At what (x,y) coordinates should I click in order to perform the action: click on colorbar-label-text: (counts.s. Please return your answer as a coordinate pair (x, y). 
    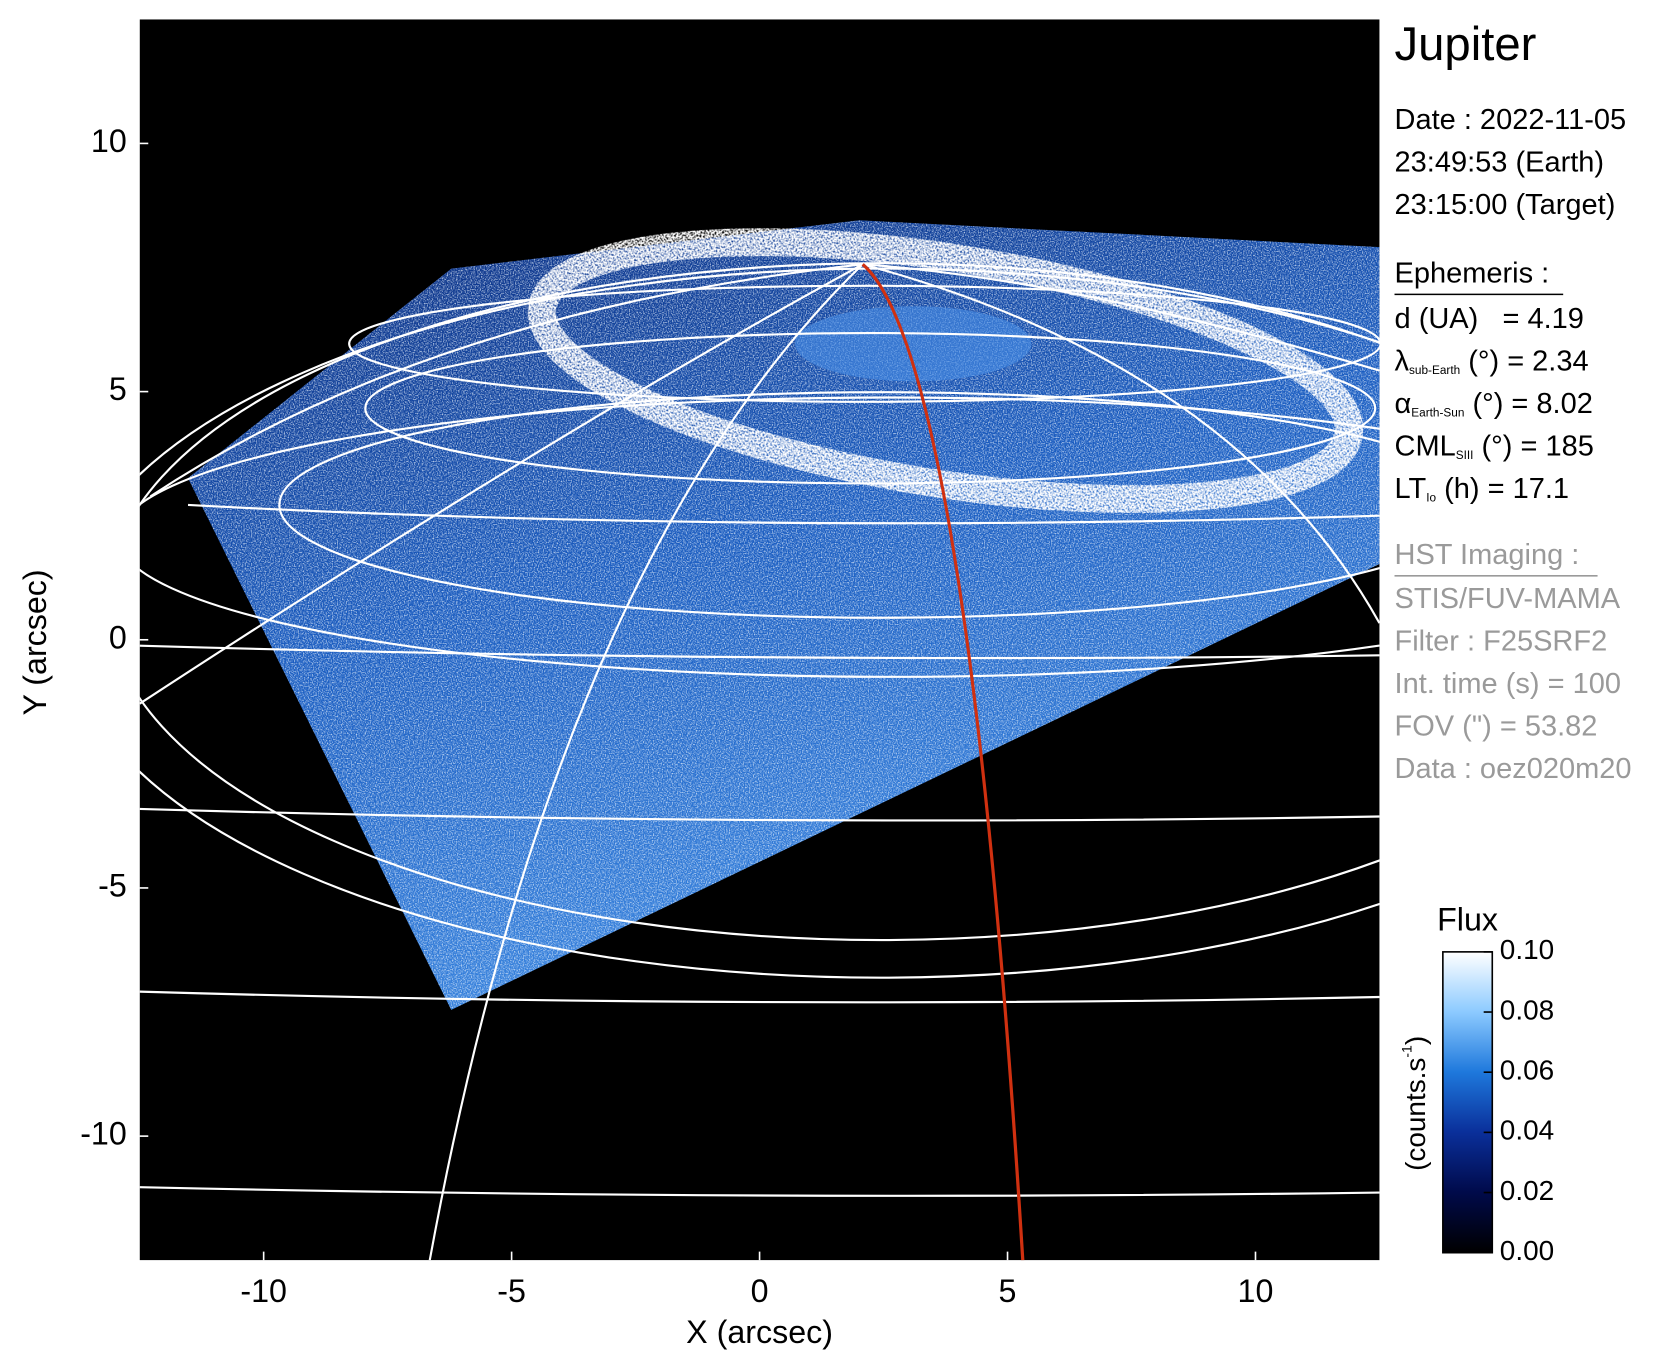
    Looking at the image, I should click on (1416, 1114).